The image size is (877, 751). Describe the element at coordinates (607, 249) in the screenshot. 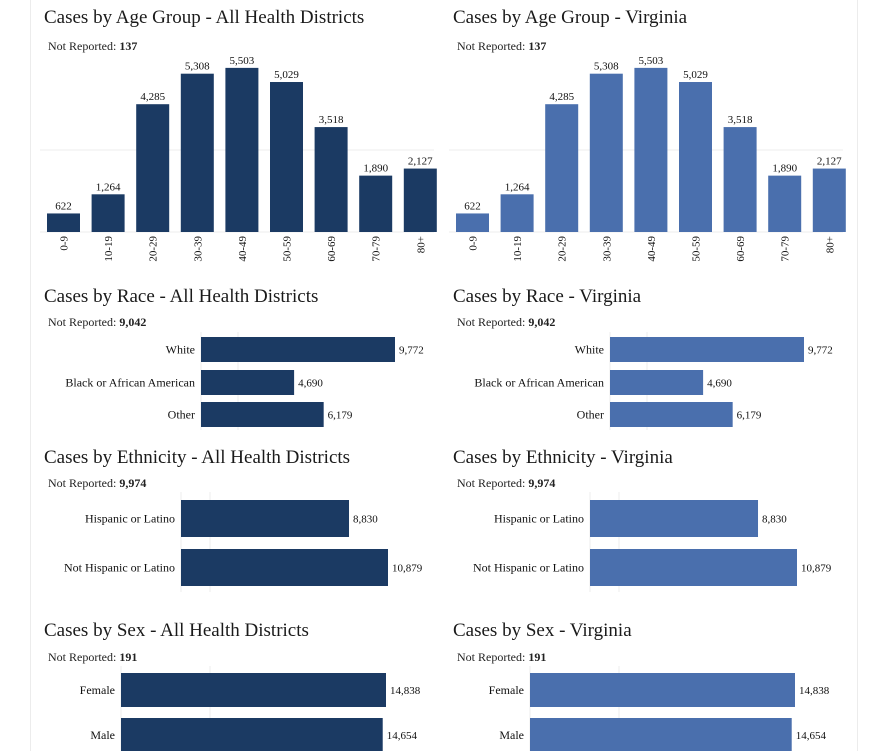

I see `x-tick-30-39: 30-39` at that location.